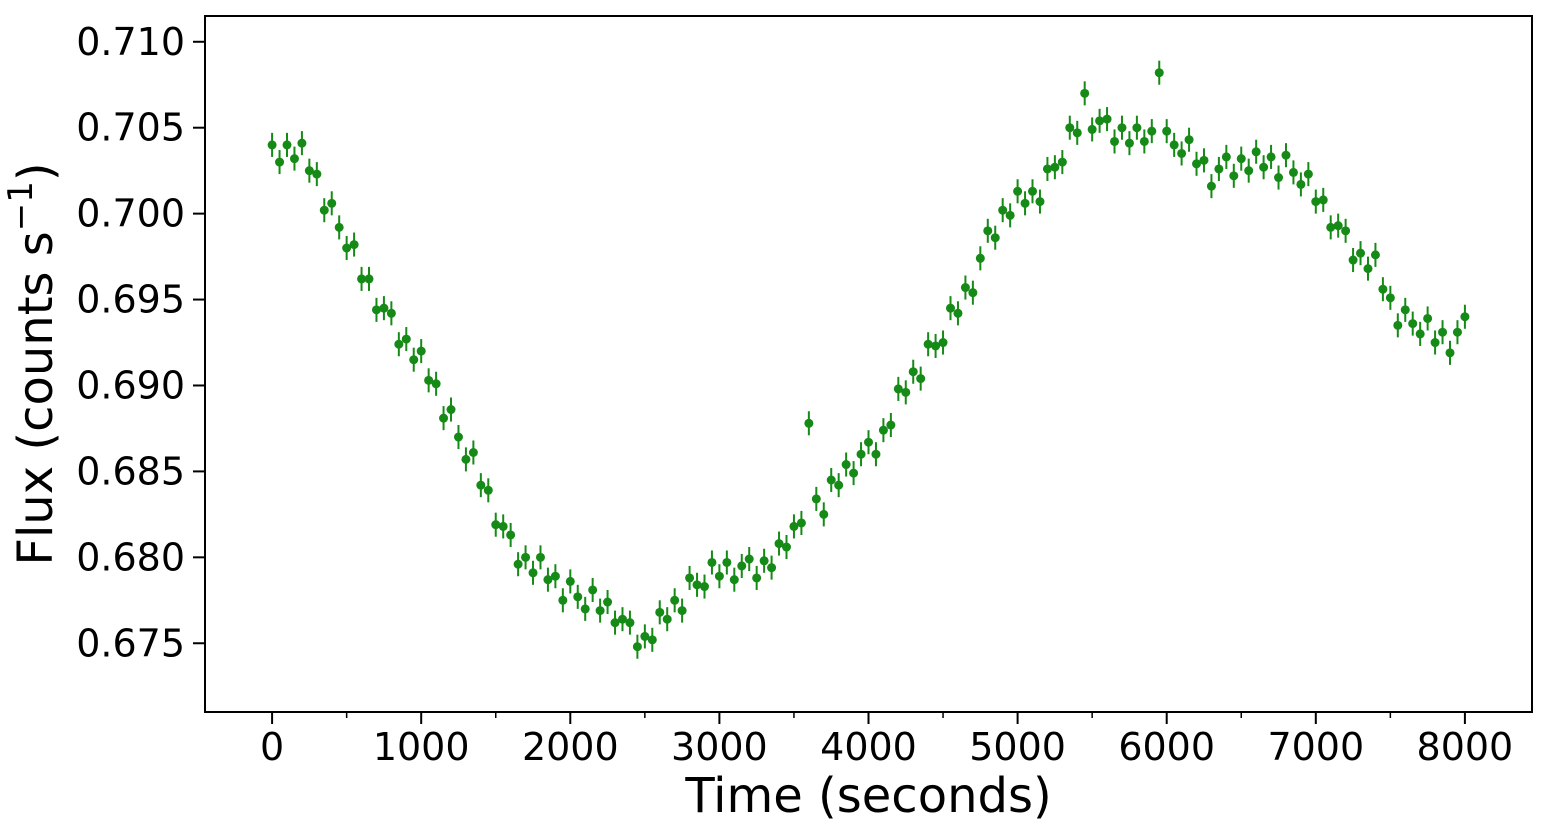  I want to click on x-tick-label: 8000, so click(1465, 747).